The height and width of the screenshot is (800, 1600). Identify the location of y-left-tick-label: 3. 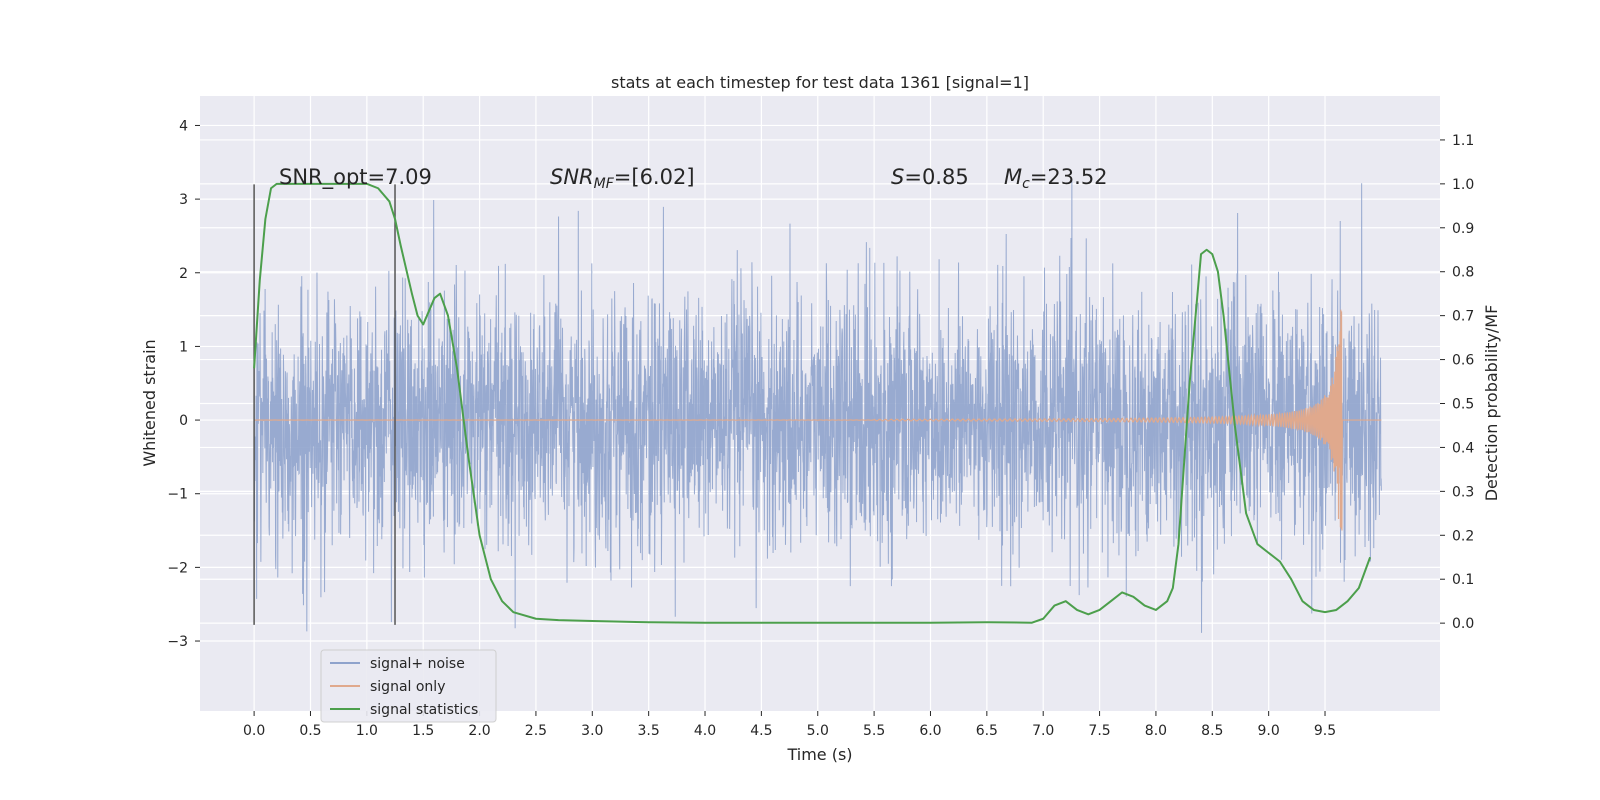
(183, 200).